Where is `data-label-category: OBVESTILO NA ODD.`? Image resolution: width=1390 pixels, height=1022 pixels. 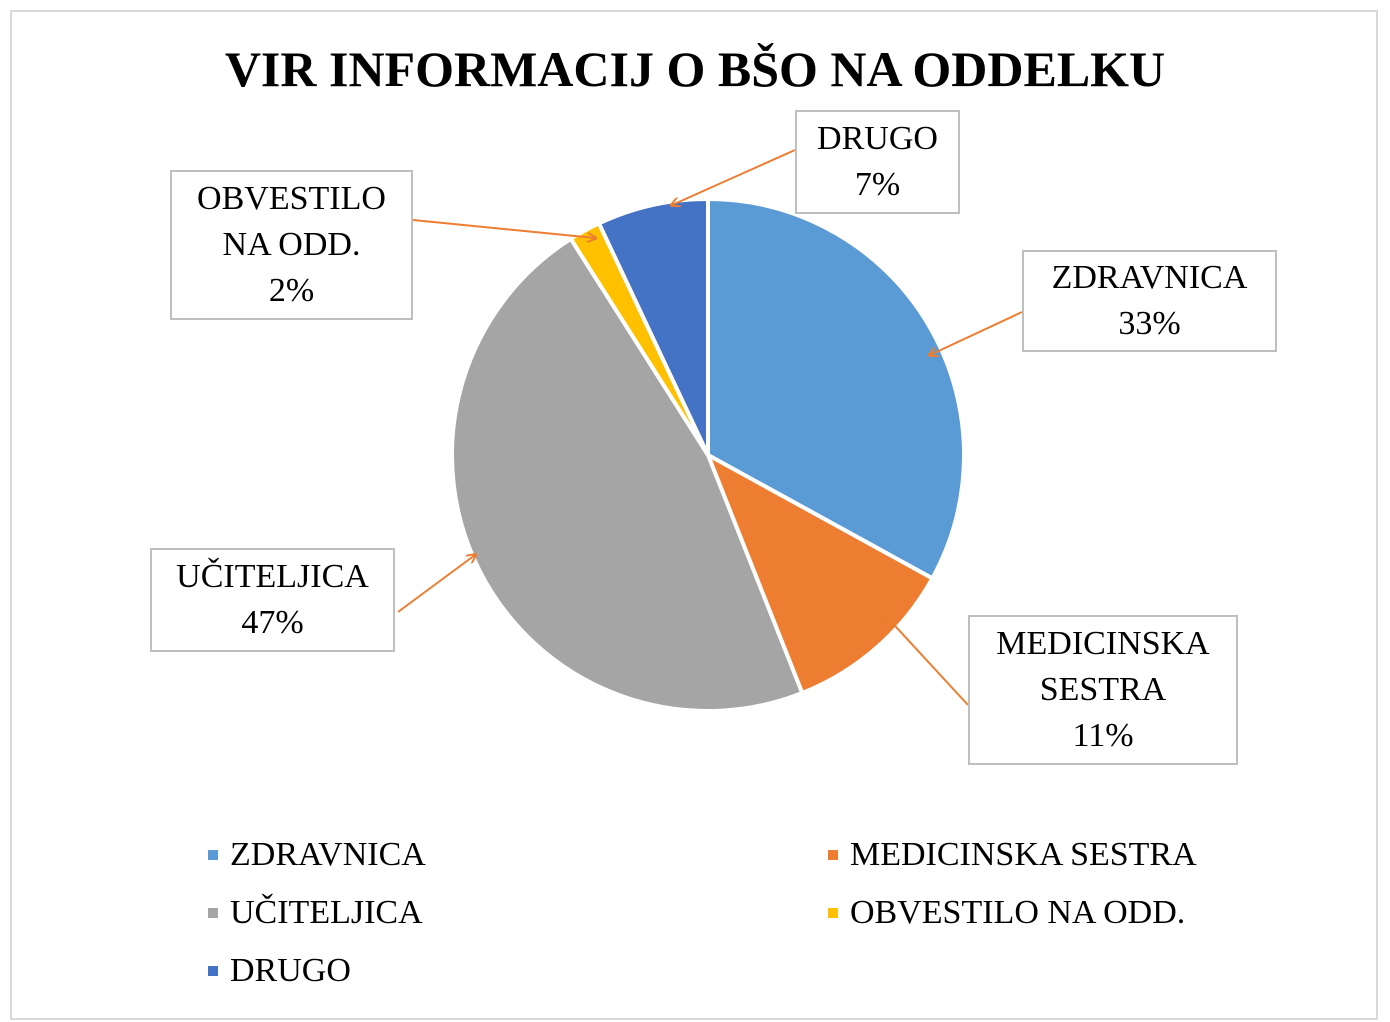 data-label-category: OBVESTILO NA ODD. is located at coordinates (291, 221).